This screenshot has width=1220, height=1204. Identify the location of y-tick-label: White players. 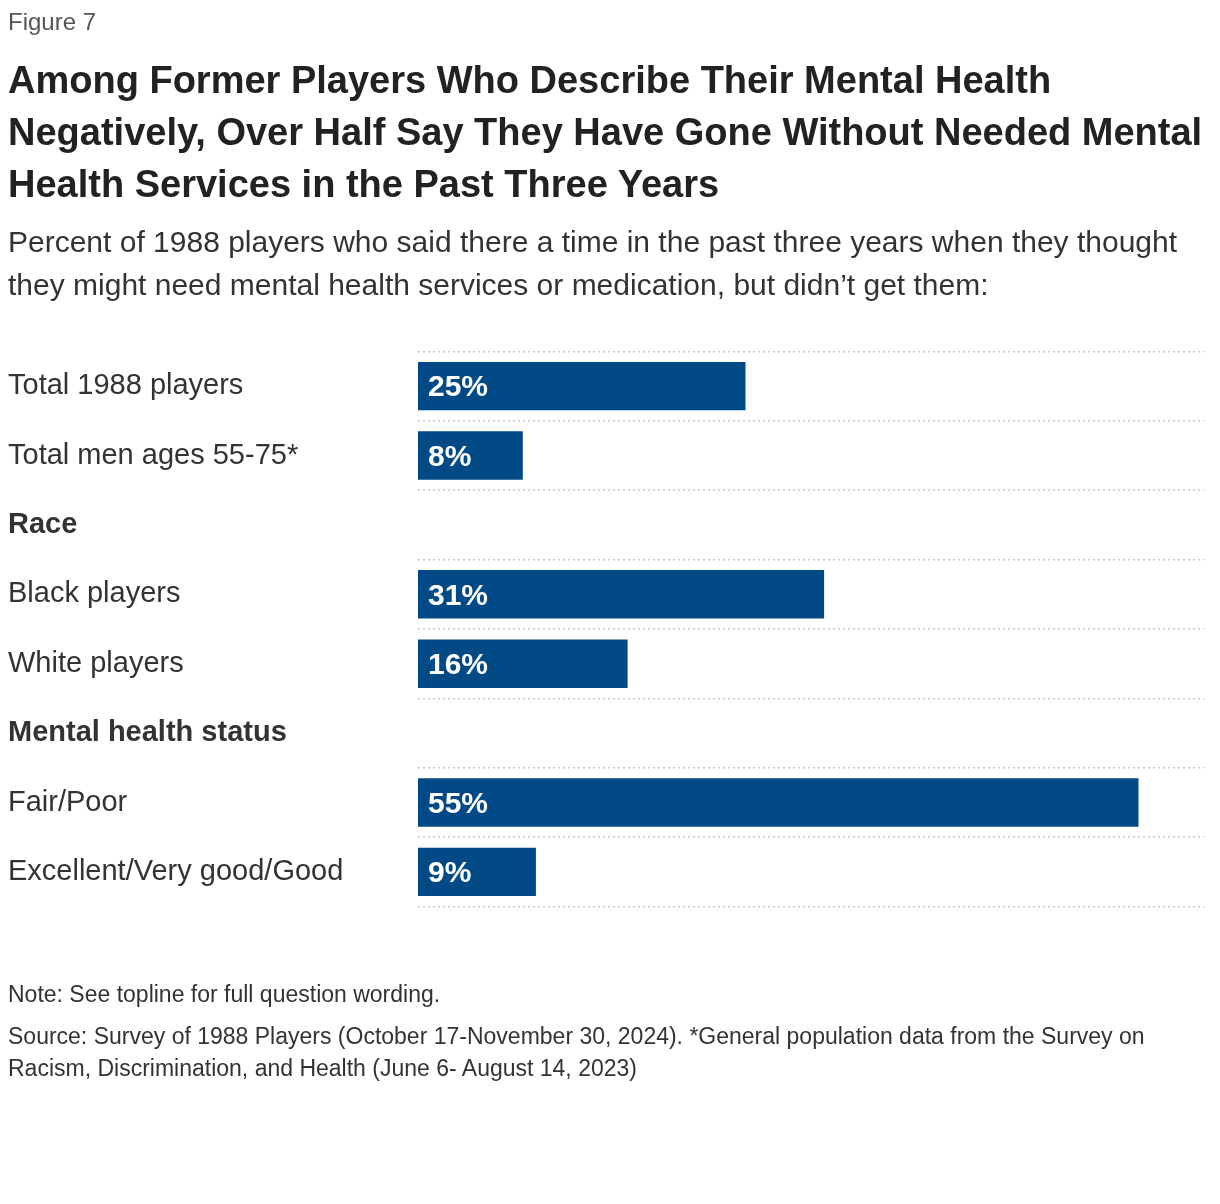
(96, 661).